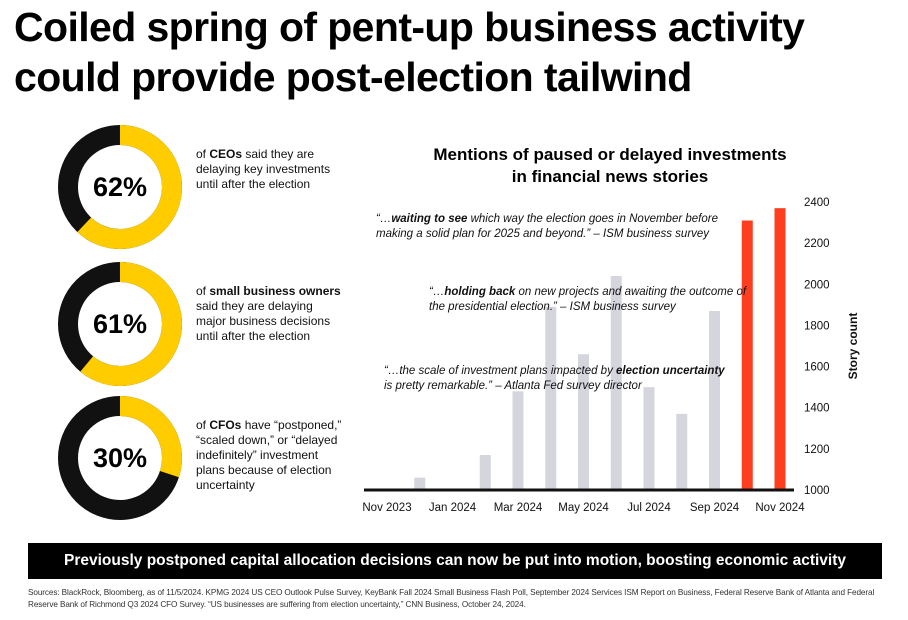  What do you see at coordinates (817, 409) in the screenshot?
I see `y-tick-label: 1400` at bounding box center [817, 409].